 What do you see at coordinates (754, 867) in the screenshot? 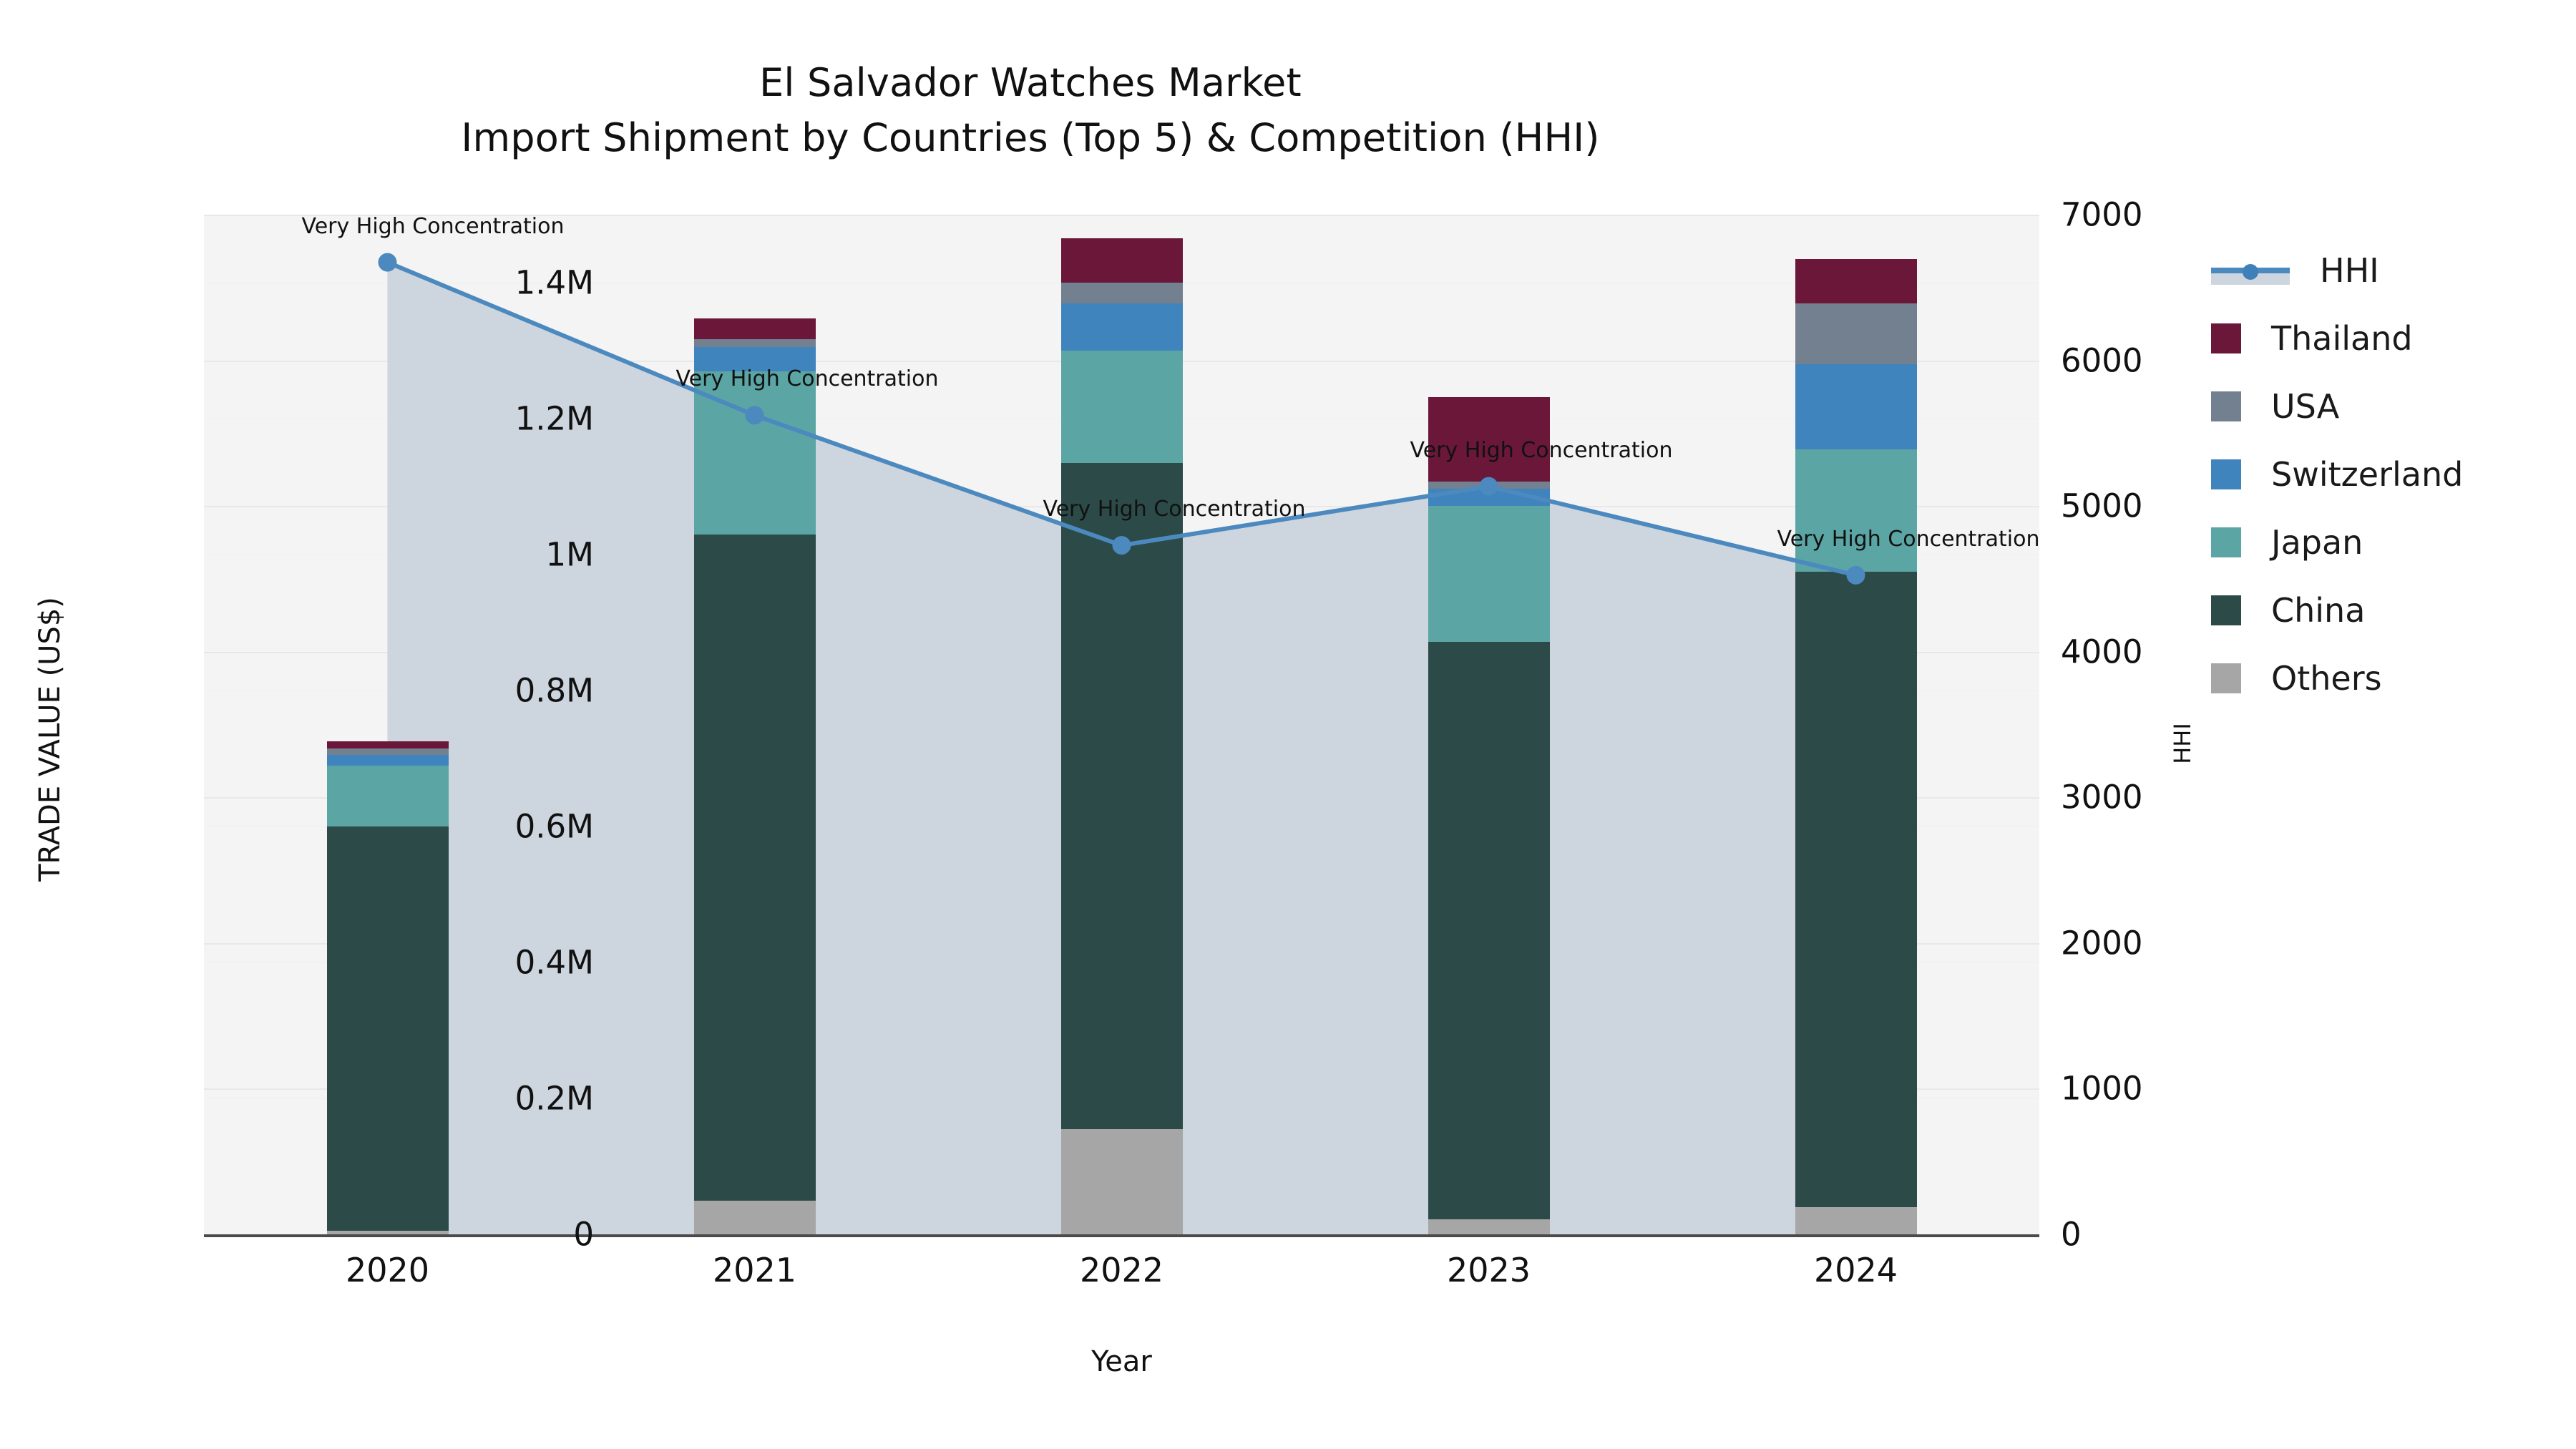
I see `bar-segment-china-2021` at bounding box center [754, 867].